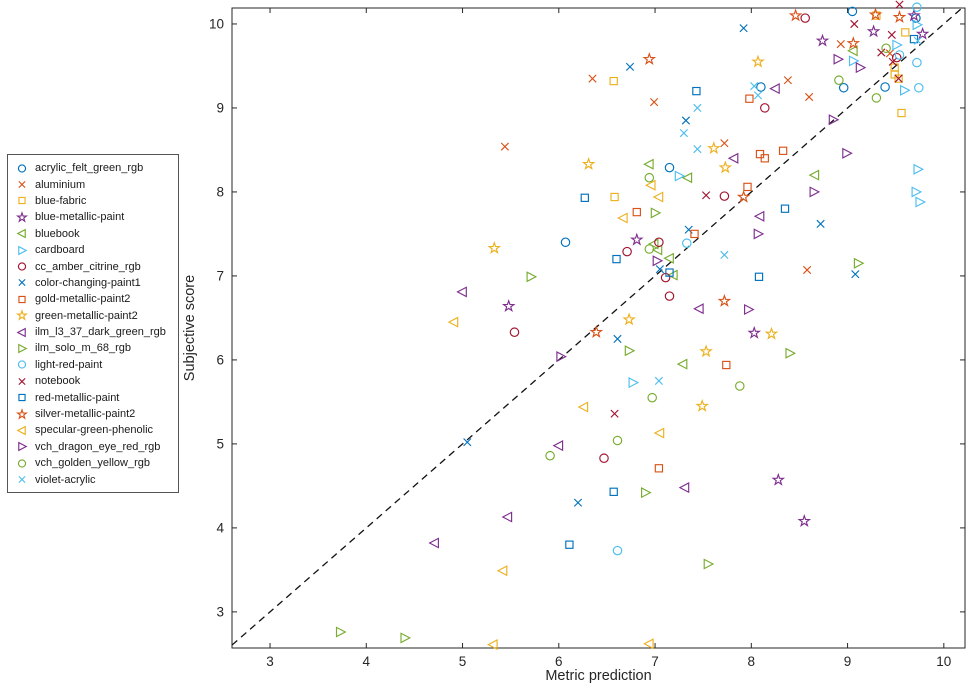 The height and width of the screenshot is (693, 972). Describe the element at coordinates (598, 676) in the screenshot. I see `x-axis-label: Metric prediction` at that location.